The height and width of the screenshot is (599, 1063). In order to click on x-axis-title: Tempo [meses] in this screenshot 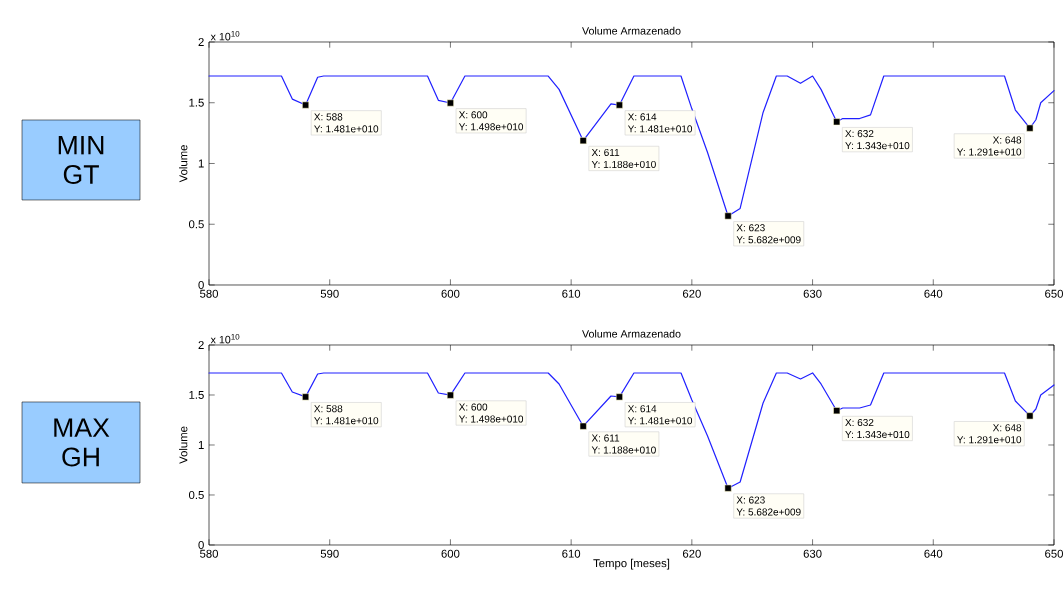, I will do `click(631, 564)`.